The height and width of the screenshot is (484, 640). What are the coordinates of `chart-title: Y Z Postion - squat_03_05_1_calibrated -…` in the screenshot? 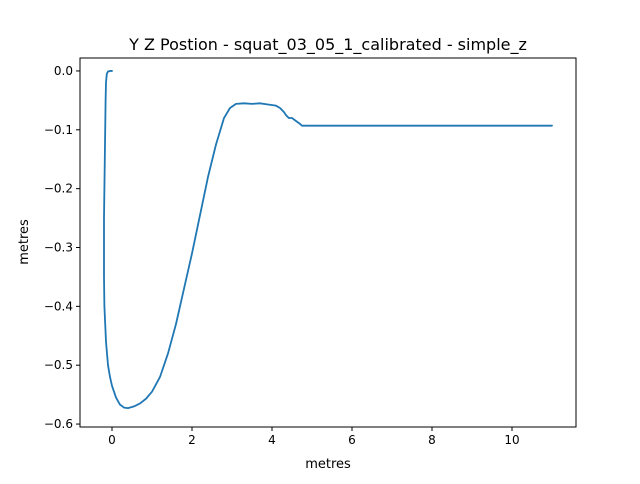 It's located at (327, 45).